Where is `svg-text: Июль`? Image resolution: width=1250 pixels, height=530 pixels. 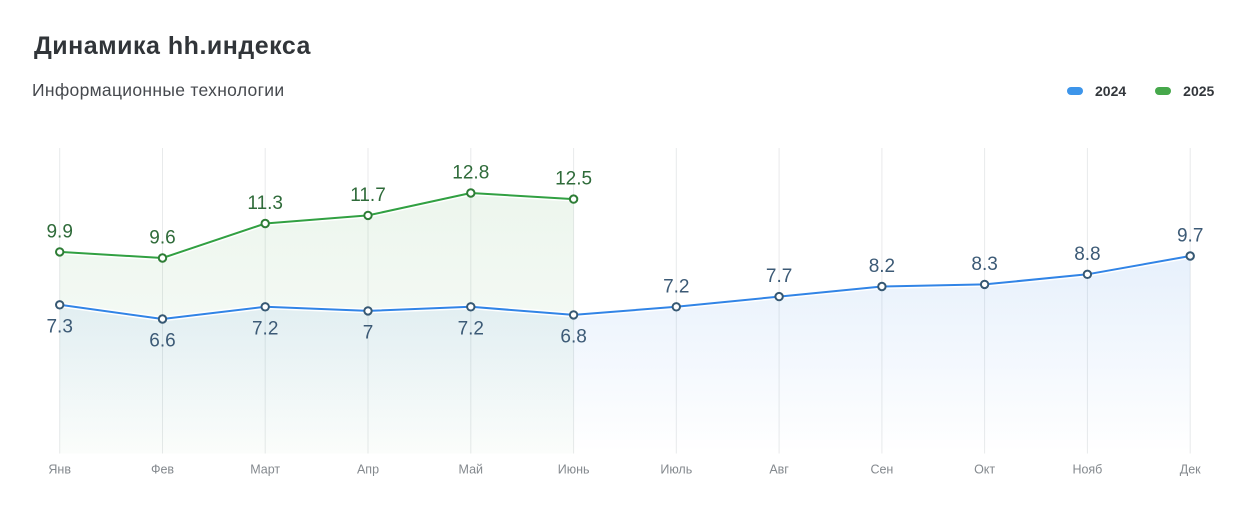
svg-text: Июль is located at coordinates (676, 470).